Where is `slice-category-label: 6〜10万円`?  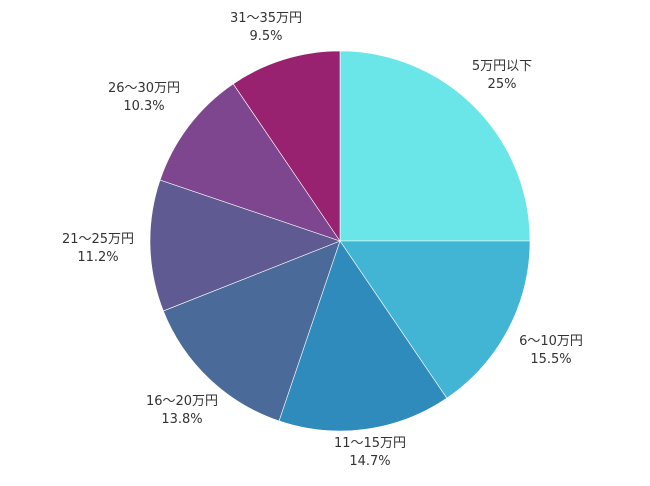
slice-category-label: 6〜10万円 is located at coordinates (551, 341).